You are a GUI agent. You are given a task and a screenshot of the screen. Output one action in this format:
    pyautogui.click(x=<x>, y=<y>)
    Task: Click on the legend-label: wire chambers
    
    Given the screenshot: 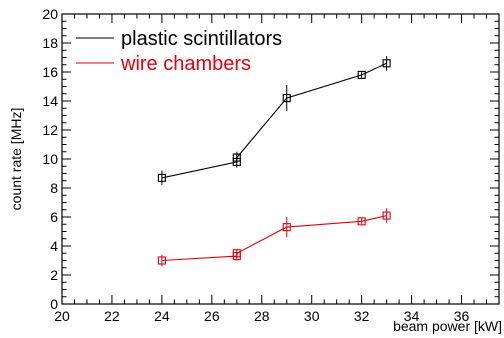 What is the action you would take?
    pyautogui.click(x=185, y=64)
    